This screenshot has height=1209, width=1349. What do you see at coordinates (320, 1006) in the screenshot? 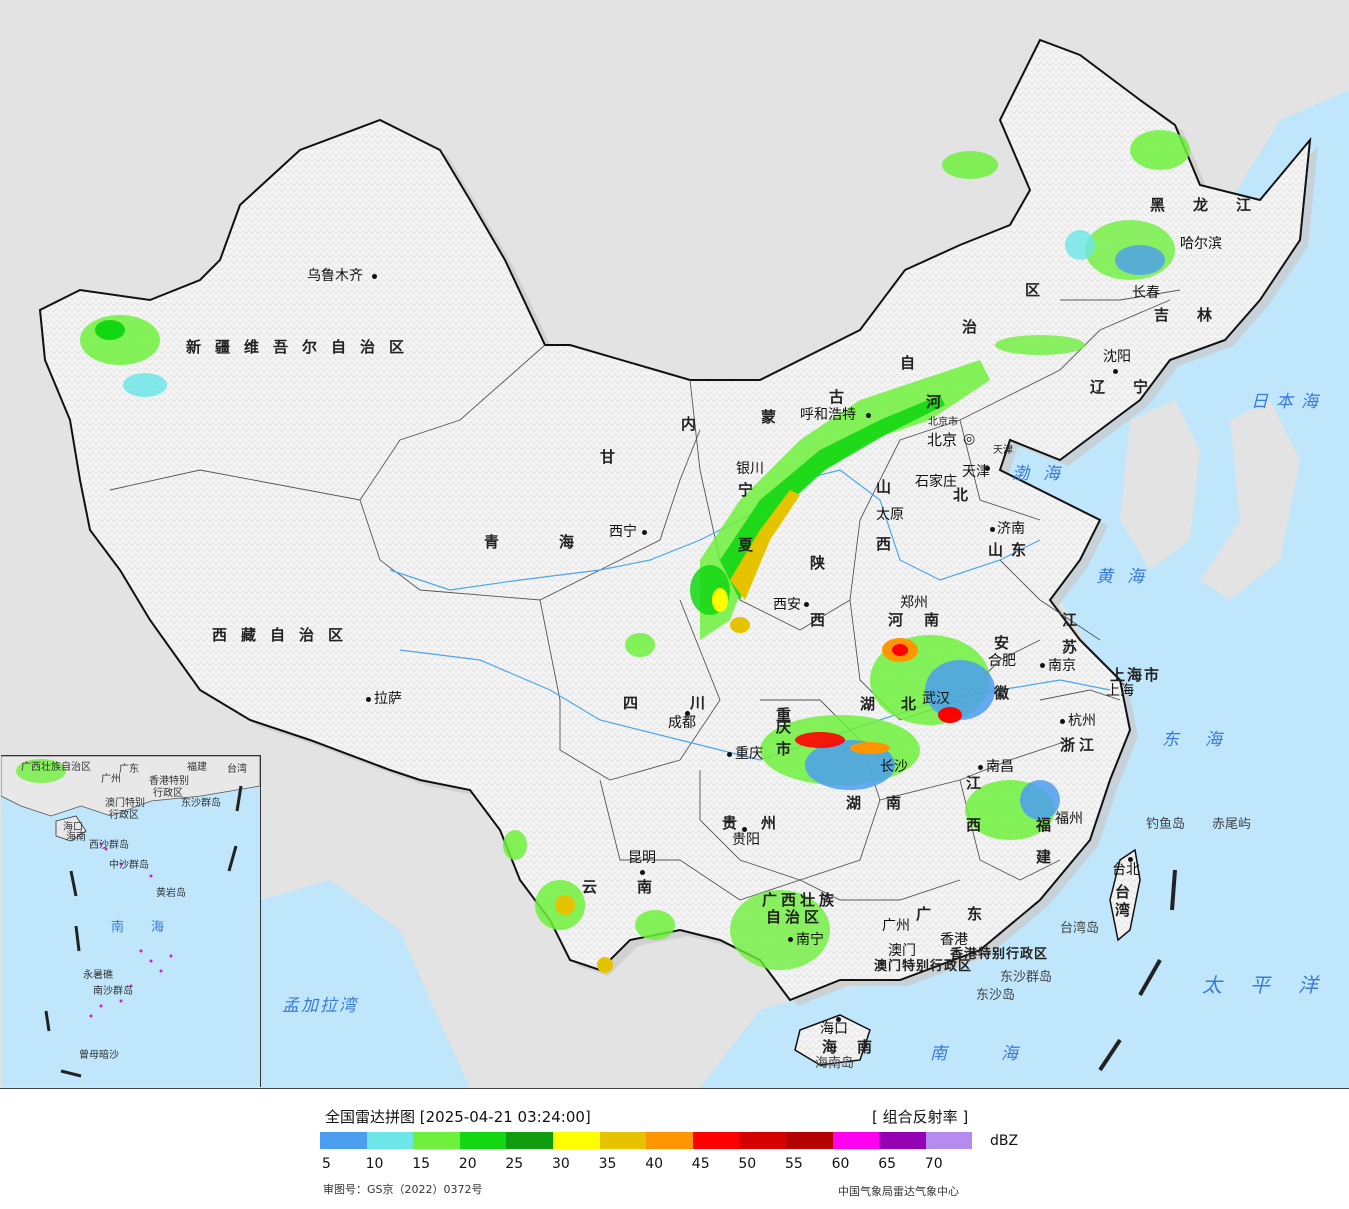
I see `sea-mengjiala: 孟加拉湾` at bounding box center [320, 1006].